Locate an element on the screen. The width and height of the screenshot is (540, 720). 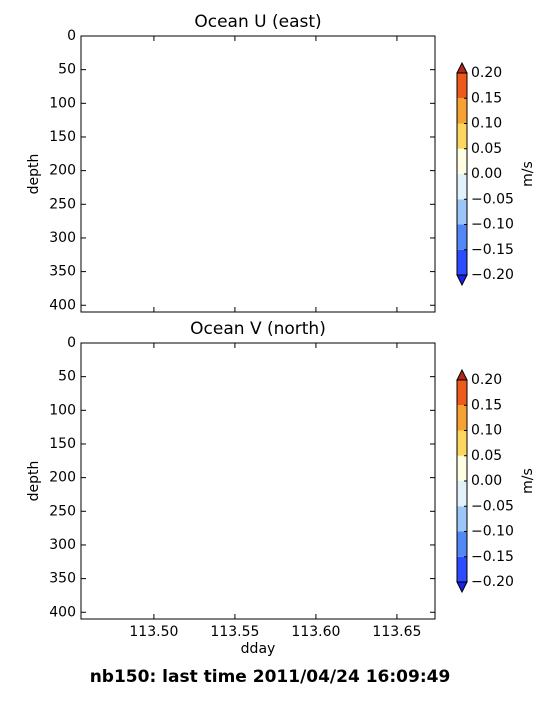
chart-title: Ocean U (east) is located at coordinates (257, 22).